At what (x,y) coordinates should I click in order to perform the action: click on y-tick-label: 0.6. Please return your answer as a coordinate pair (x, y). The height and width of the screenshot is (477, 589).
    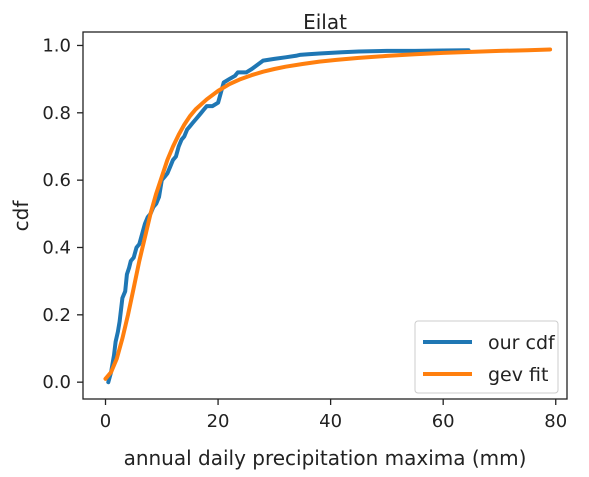
    Looking at the image, I should click on (56, 180).